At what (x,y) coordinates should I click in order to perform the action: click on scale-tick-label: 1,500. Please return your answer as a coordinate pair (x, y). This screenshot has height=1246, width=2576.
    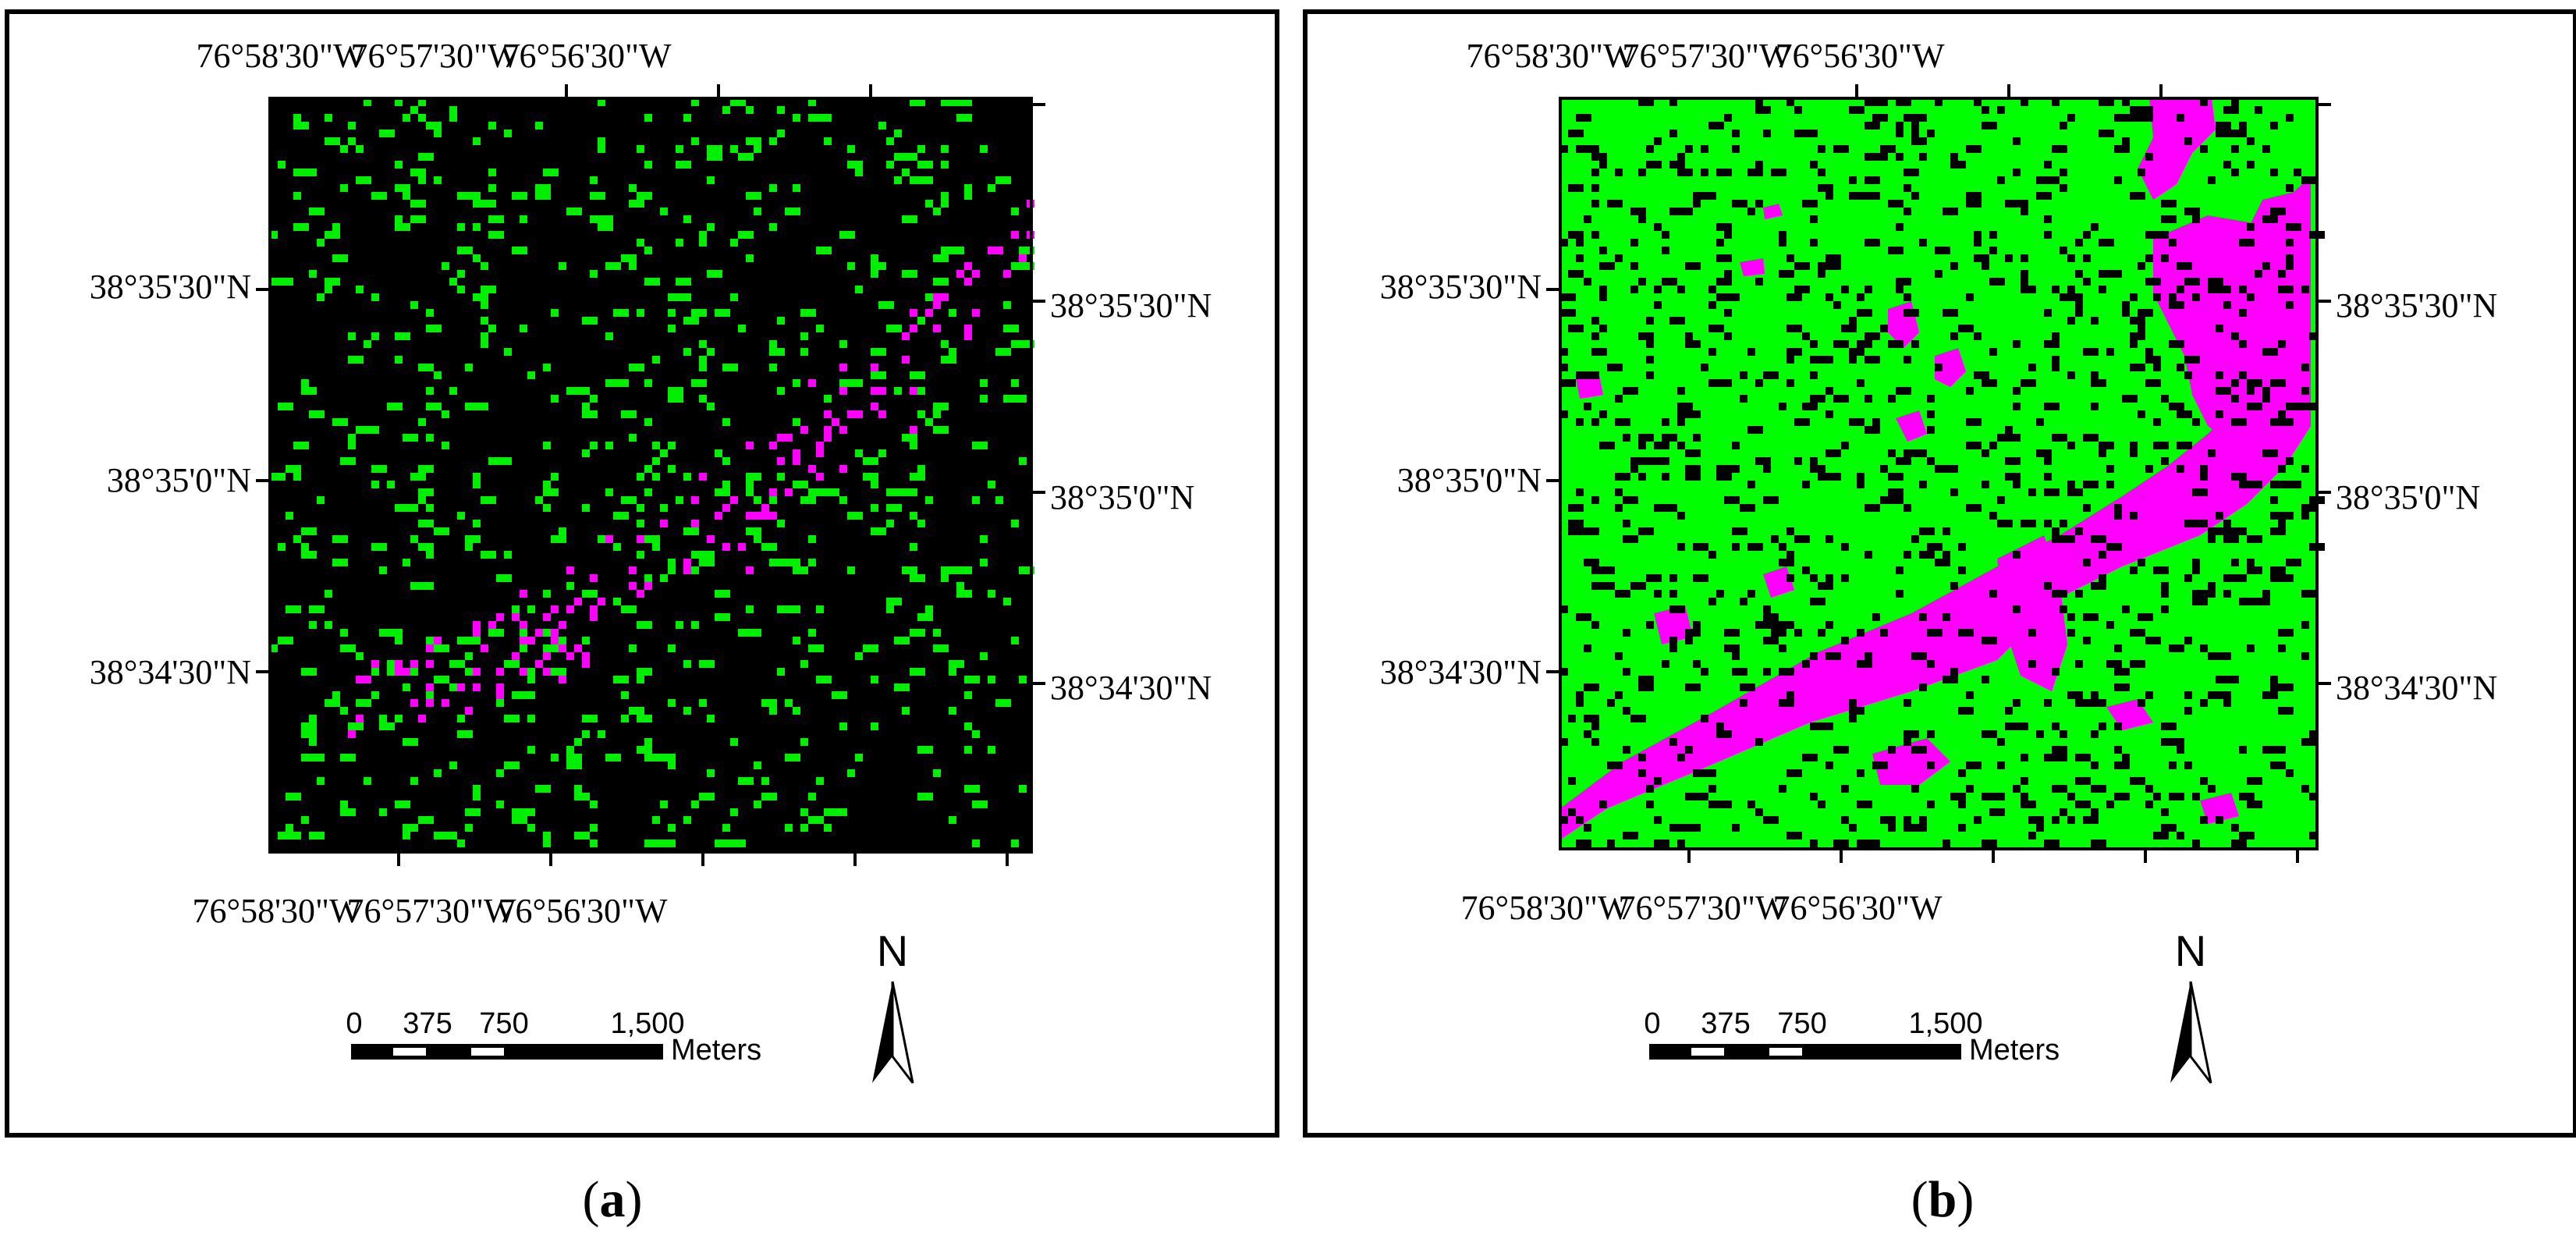
    Looking at the image, I should click on (1945, 1024).